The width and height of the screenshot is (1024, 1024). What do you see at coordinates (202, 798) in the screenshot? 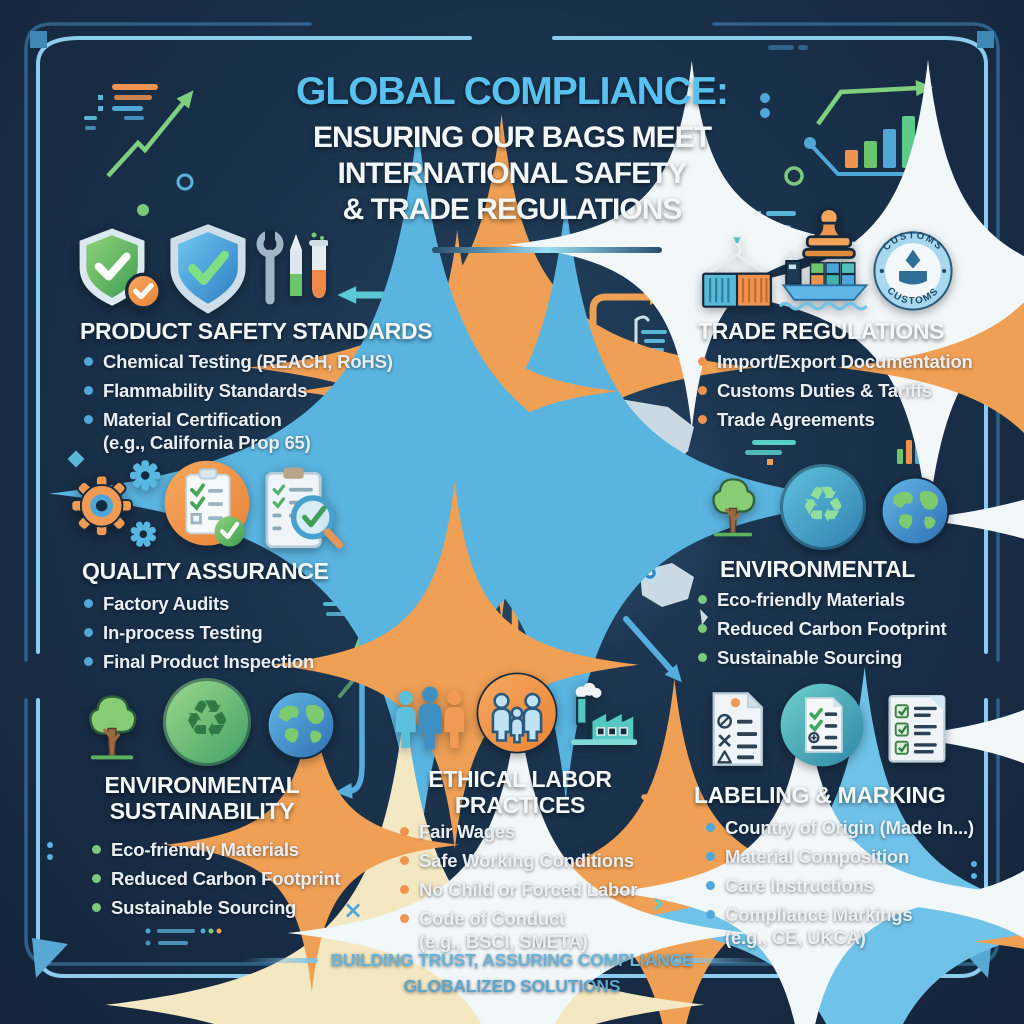
I see `section-title-environmental-sustainability: ENVIRONMENTAL SUSTAINABILITY` at bounding box center [202, 798].